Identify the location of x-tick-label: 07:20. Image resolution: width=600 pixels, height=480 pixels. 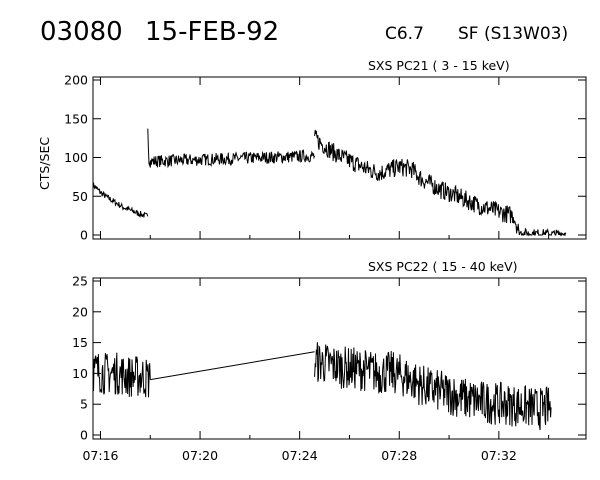
(200, 455).